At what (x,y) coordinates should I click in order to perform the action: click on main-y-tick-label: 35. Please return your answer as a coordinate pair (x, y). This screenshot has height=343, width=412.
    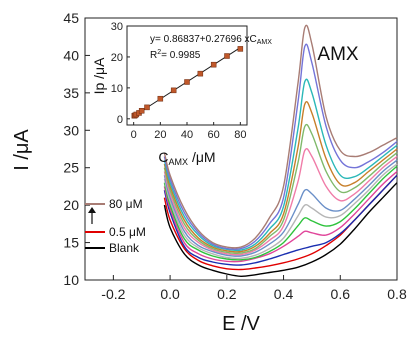
    Looking at the image, I should click on (71, 93).